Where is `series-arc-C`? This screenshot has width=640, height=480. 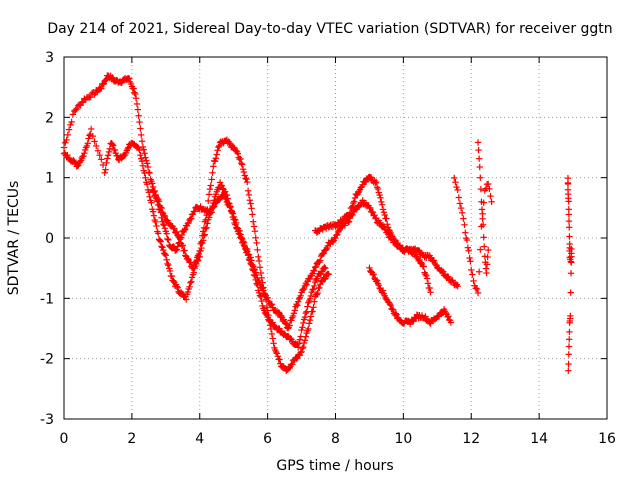 series-arc-C is located at coordinates (291, 255).